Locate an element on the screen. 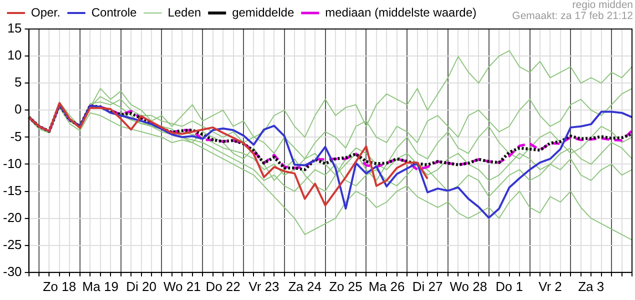 The image size is (635, 300). x-tick-label: Zo 25 is located at coordinates (345, 286).